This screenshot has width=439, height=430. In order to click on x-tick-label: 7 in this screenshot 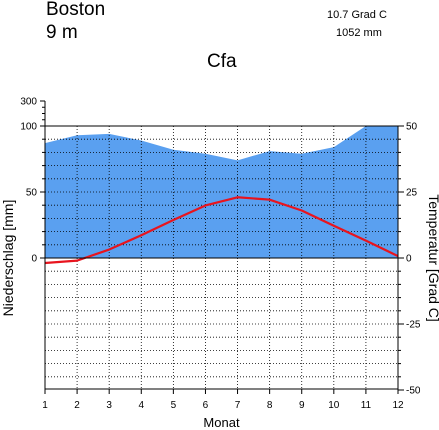, I will do `click(238, 405)`.